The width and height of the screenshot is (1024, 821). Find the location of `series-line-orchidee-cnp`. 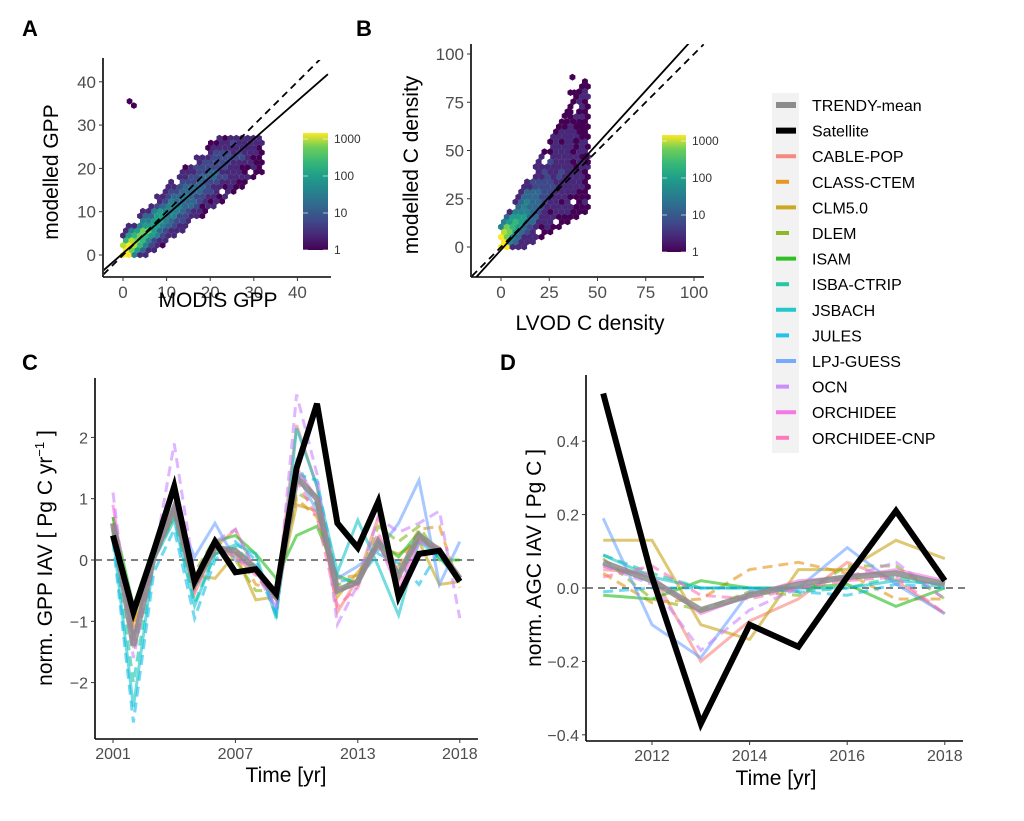

series-line-orchidee-cnp is located at coordinates (774, 589).